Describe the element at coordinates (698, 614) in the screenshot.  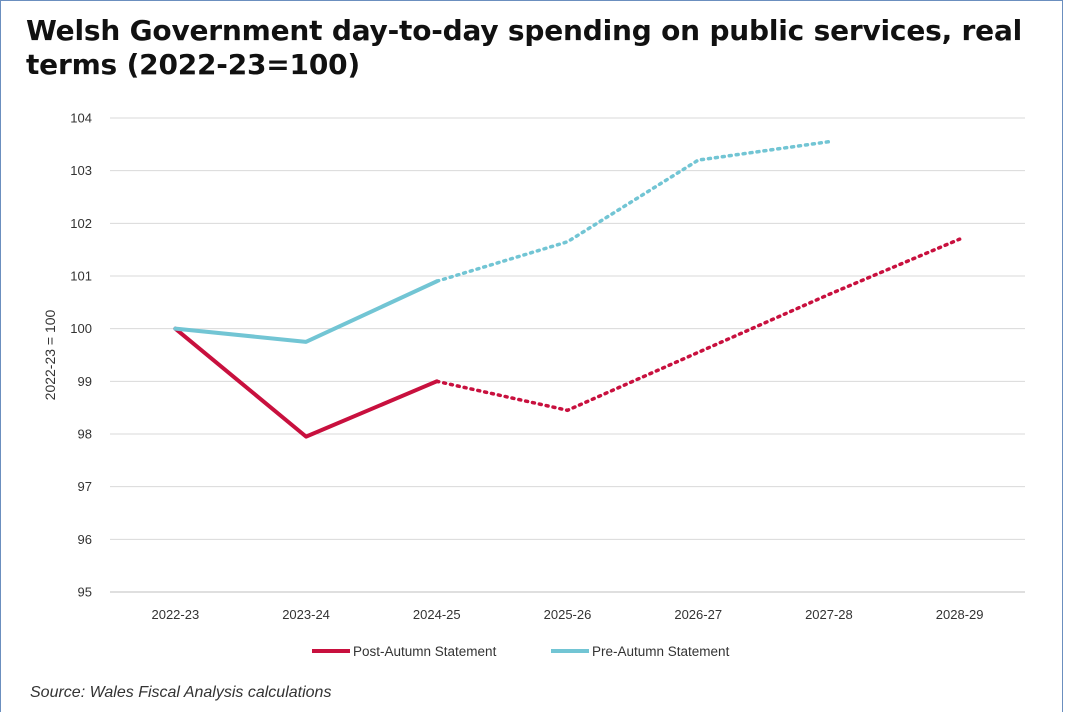
I see `x-tick-label: 2026-27` at that location.